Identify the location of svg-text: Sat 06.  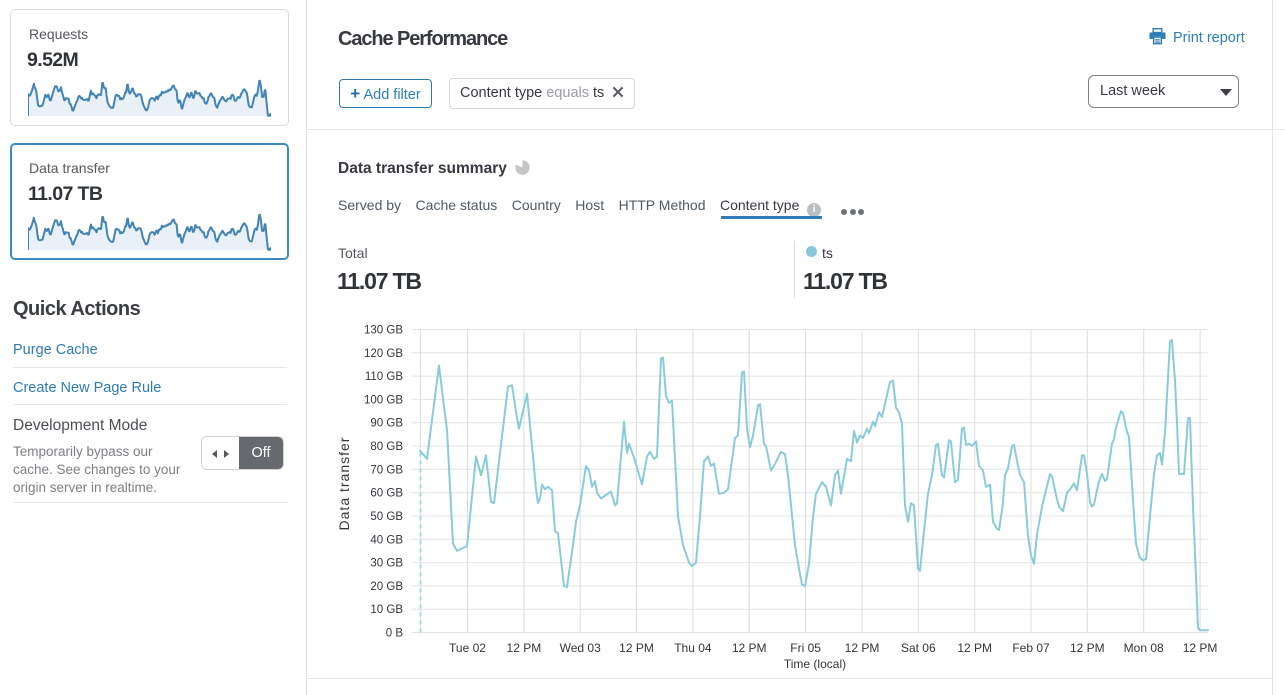
(918, 648).